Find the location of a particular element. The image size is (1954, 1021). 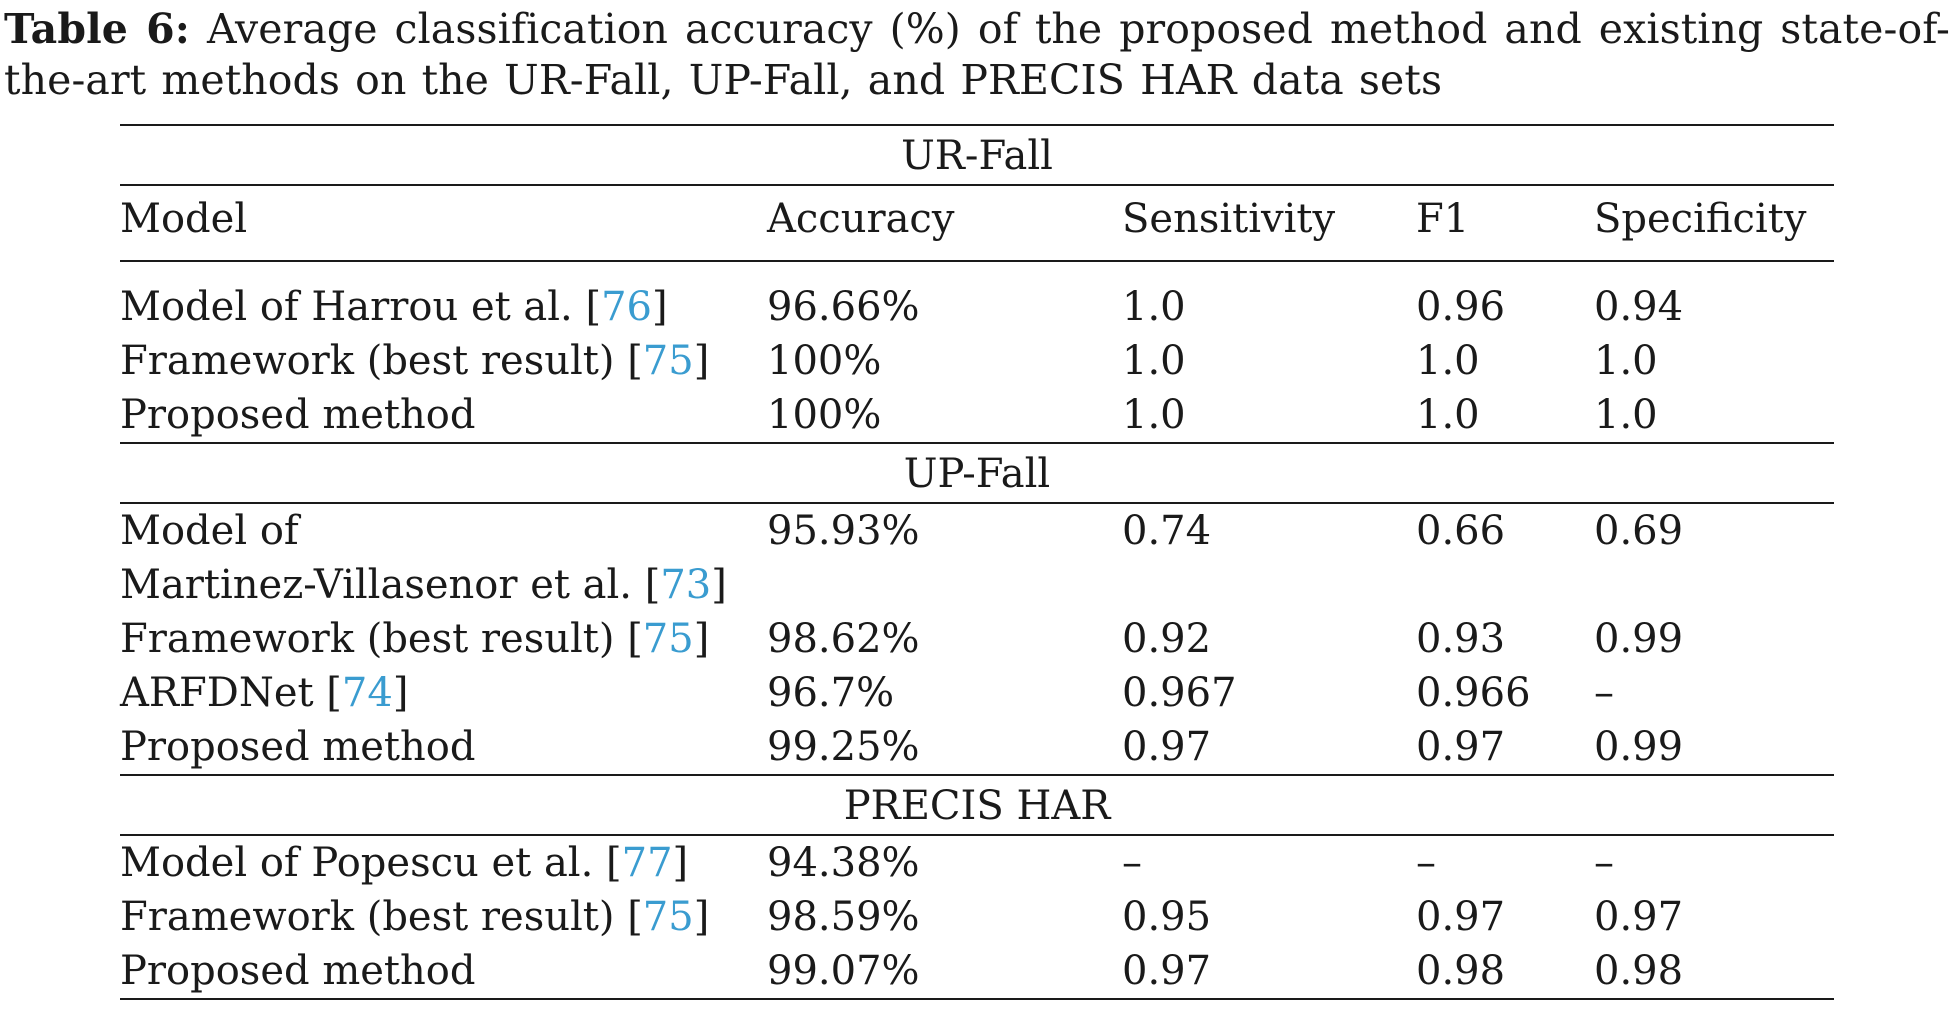

table-row: ARFDNet [74] 96.7% 0.967 0.966 – is located at coordinates (977, 693).